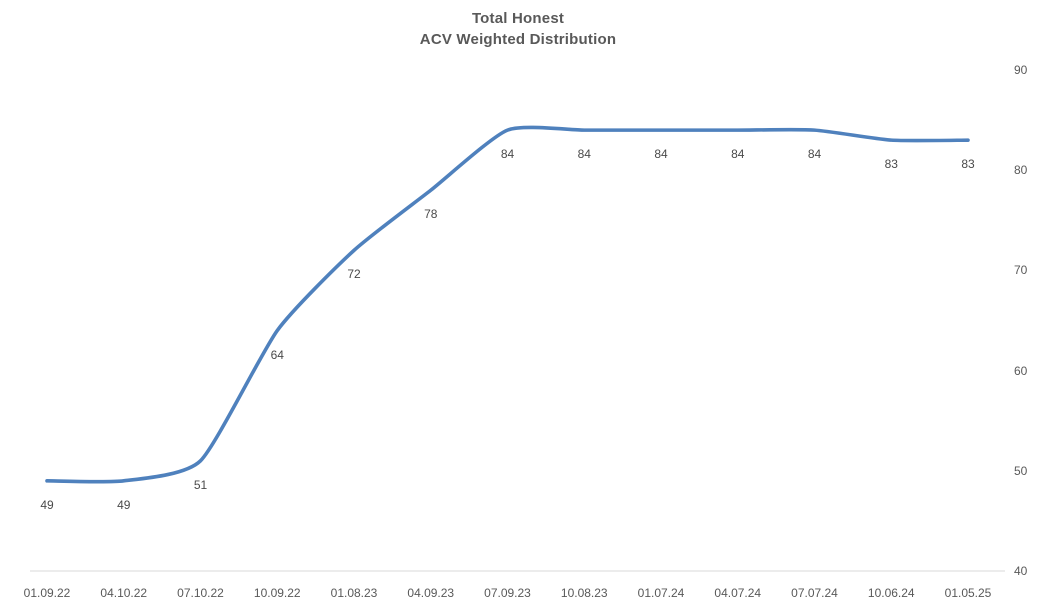  I want to click on x-axis-label: 07.10.22, so click(200, 593).